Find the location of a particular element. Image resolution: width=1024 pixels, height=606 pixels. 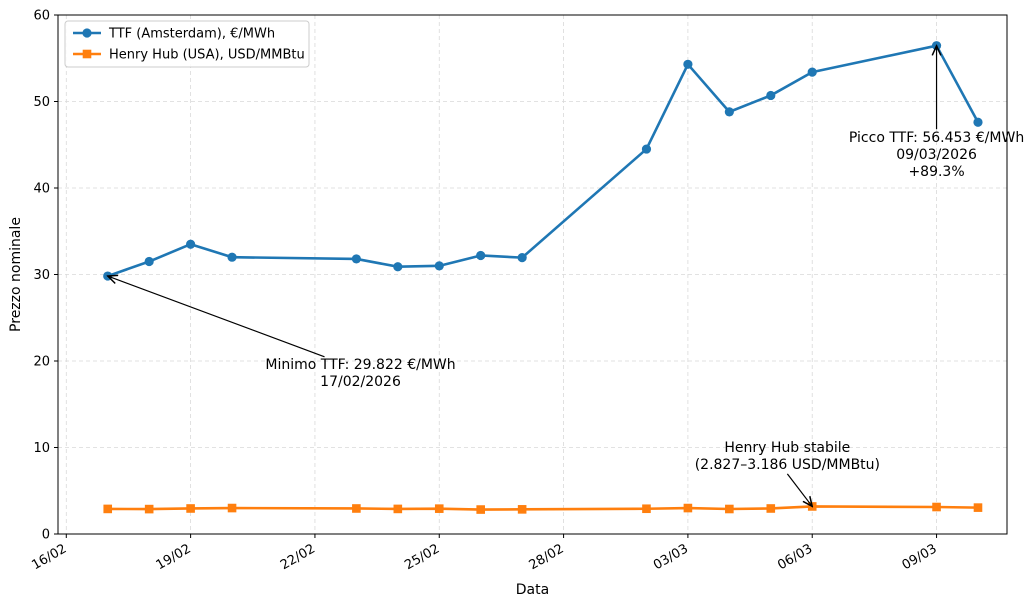

series-line is located at coordinates (543, 508).